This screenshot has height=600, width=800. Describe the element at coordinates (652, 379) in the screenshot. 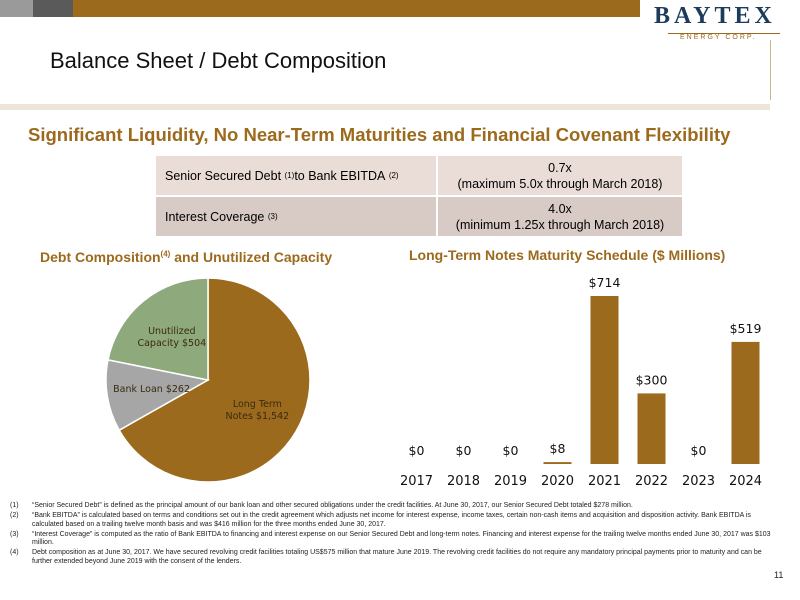

I see `bar-data-label: $300` at that location.